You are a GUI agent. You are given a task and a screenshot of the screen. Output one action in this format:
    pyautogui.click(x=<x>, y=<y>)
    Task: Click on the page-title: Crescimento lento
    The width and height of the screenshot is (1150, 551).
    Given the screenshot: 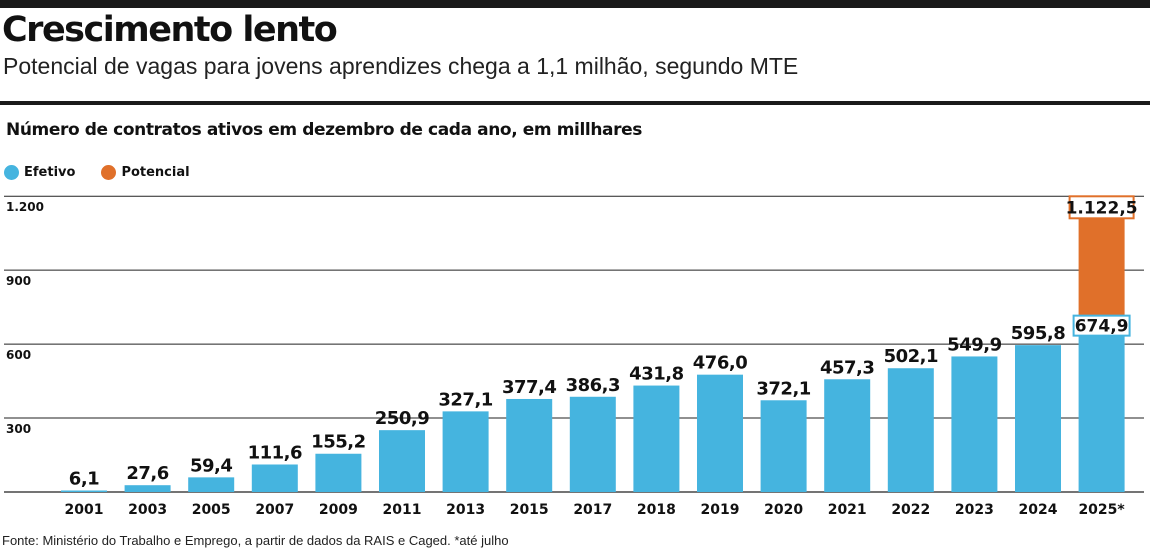 What is the action you would take?
    pyautogui.click(x=170, y=30)
    